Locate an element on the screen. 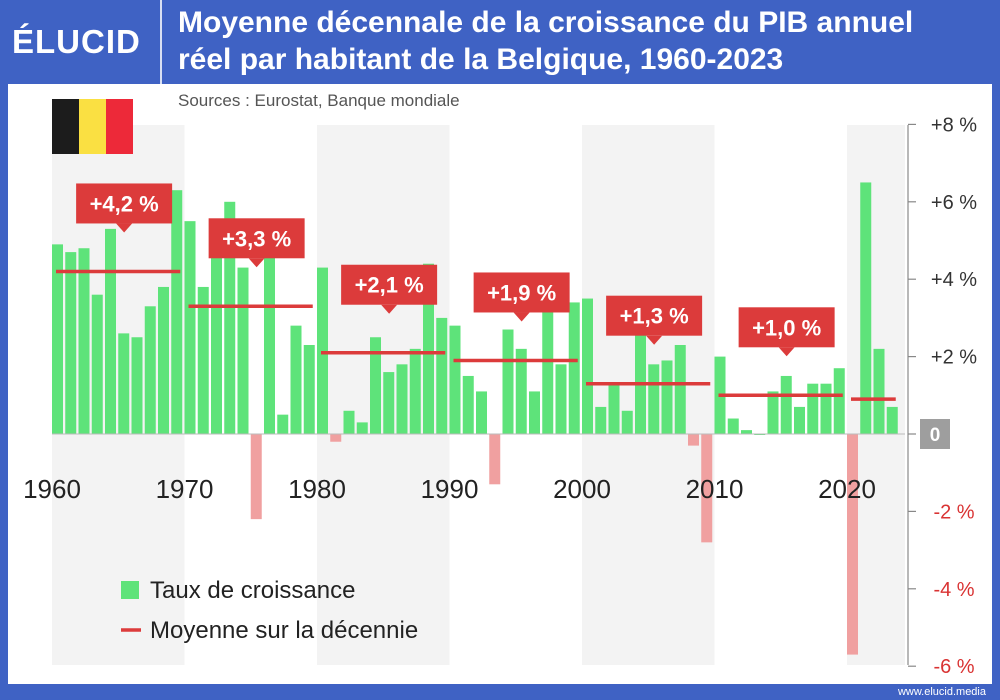 The width and height of the screenshot is (1000, 700). bar-1969 is located at coordinates (177, 312).